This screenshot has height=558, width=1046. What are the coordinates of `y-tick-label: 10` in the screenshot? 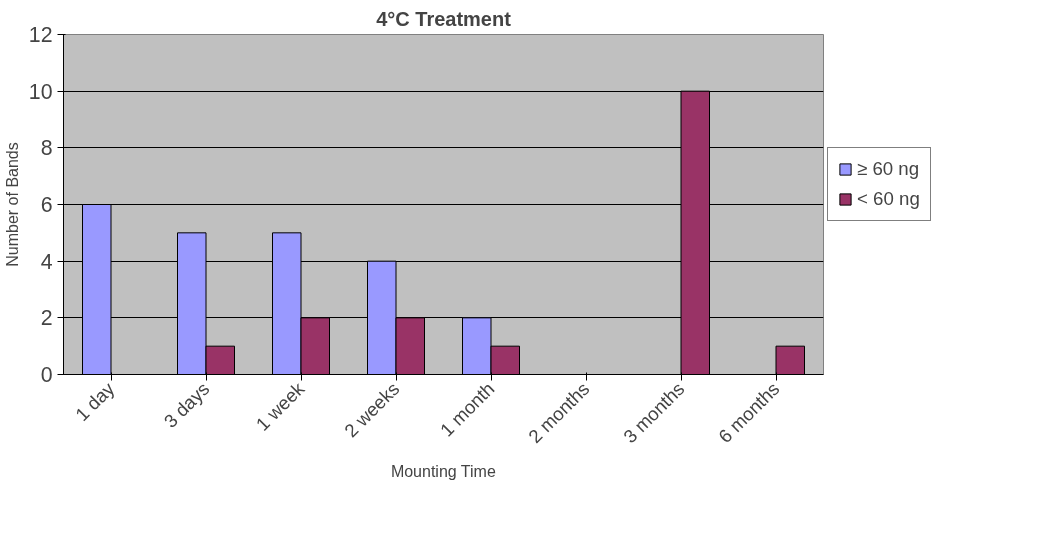 It's located at (40, 91).